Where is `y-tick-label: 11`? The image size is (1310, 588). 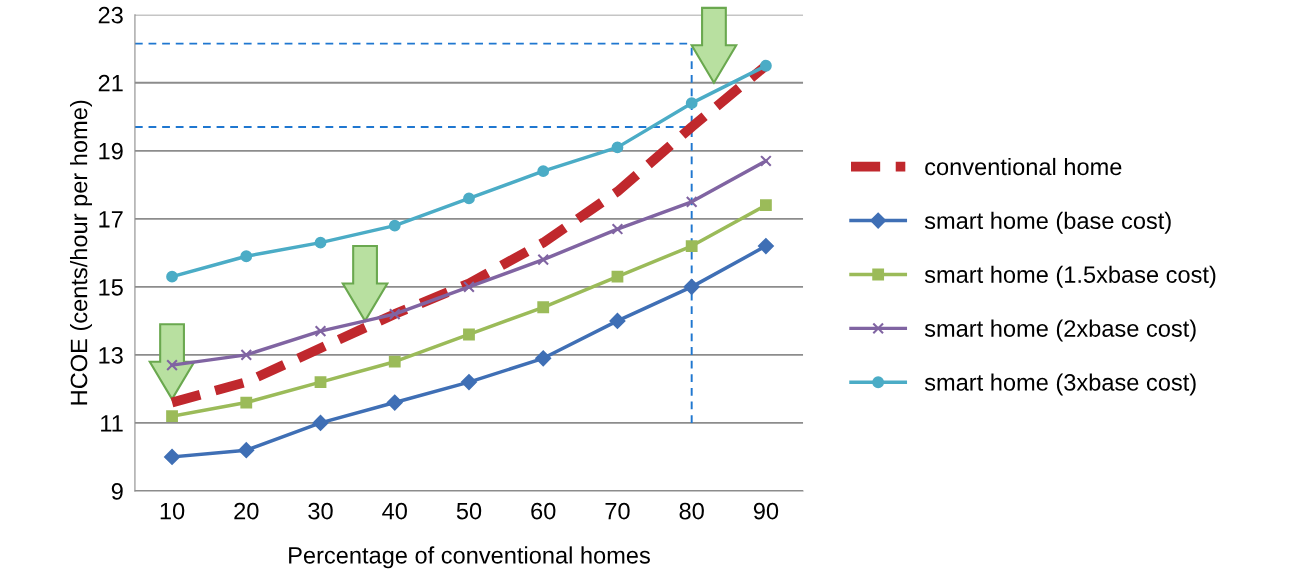
y-tick-label: 11 is located at coordinates (112, 423).